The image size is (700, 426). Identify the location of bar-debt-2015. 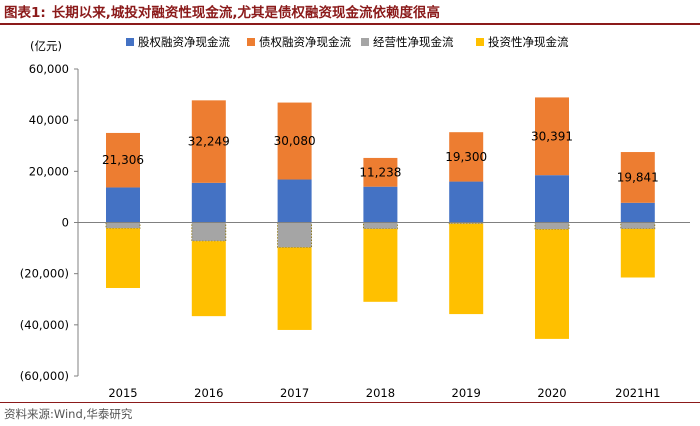
(123, 160).